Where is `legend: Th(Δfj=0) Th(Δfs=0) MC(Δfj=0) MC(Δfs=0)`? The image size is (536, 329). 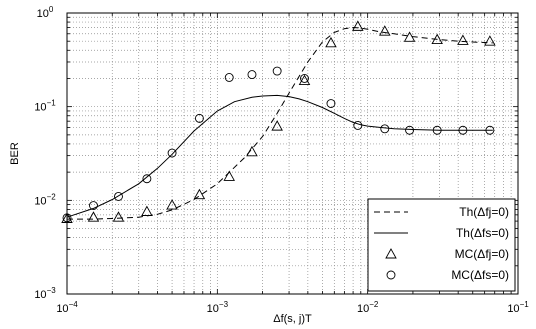 legend: Th(Δfj=0) Th(Δfs=0) MC(Δfj=0) MC(Δfs=0) is located at coordinates (441, 245).